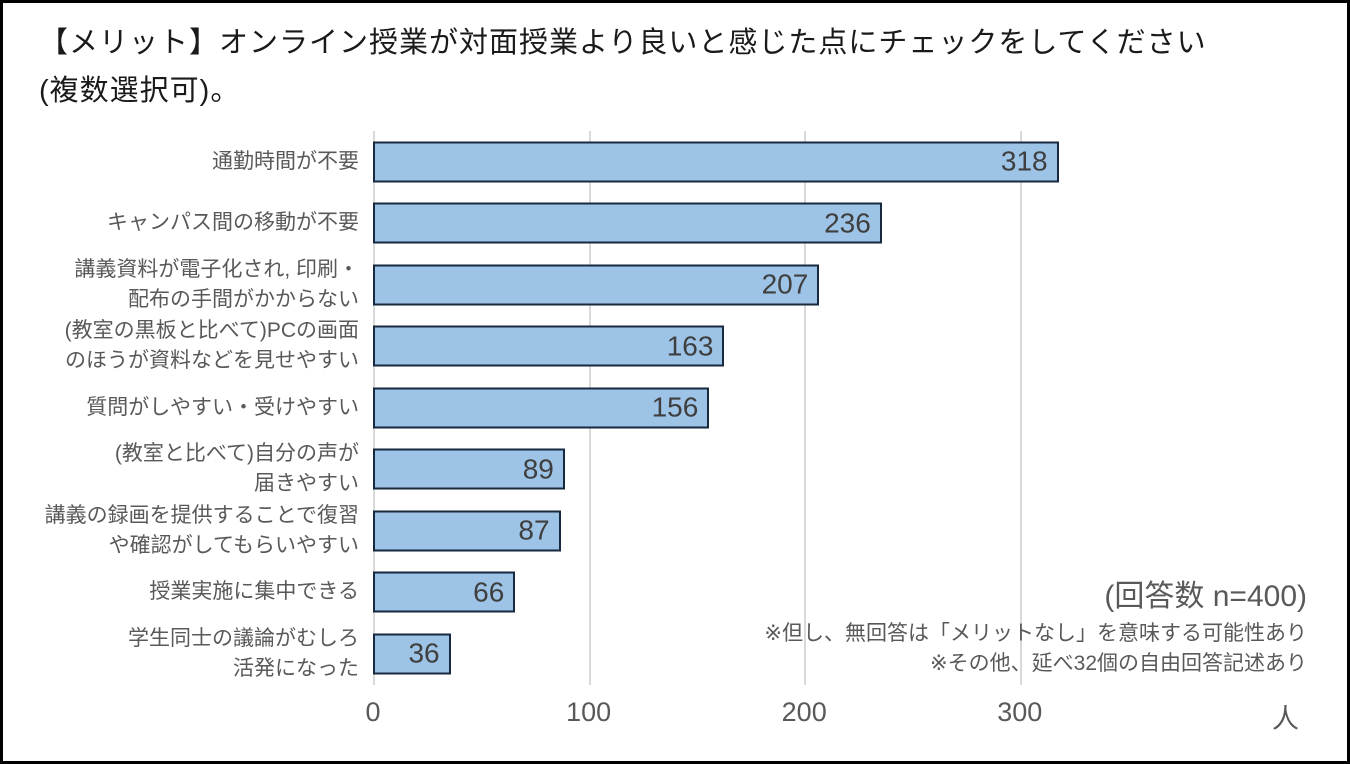 This screenshot has height=764, width=1350. What do you see at coordinates (1205, 596) in the screenshot?
I see `response-count-label: (回答数 n=400)` at bounding box center [1205, 596].